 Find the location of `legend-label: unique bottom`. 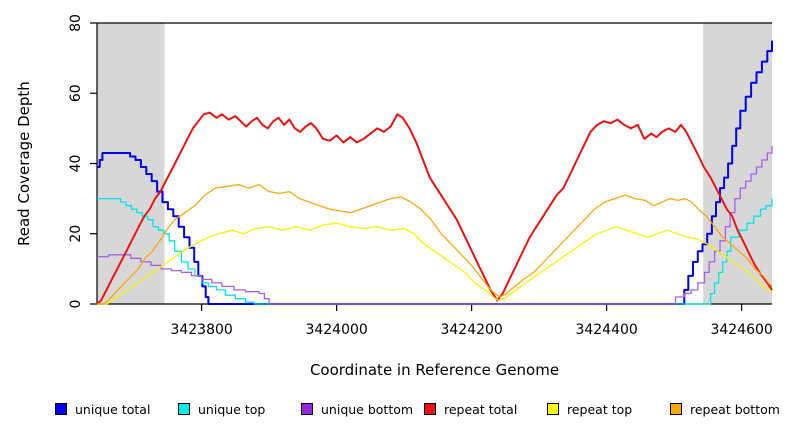

legend-label: unique bottom is located at coordinates (367, 409).